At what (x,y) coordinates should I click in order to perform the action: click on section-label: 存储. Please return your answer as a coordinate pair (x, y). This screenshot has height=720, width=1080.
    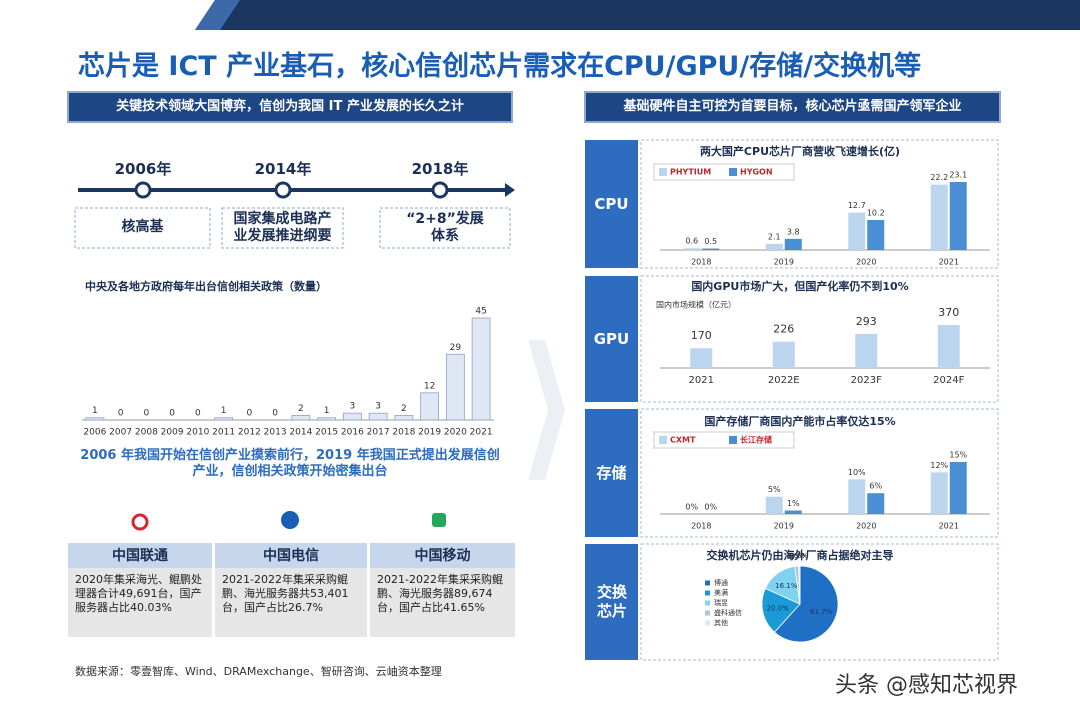
    Looking at the image, I should click on (611, 472).